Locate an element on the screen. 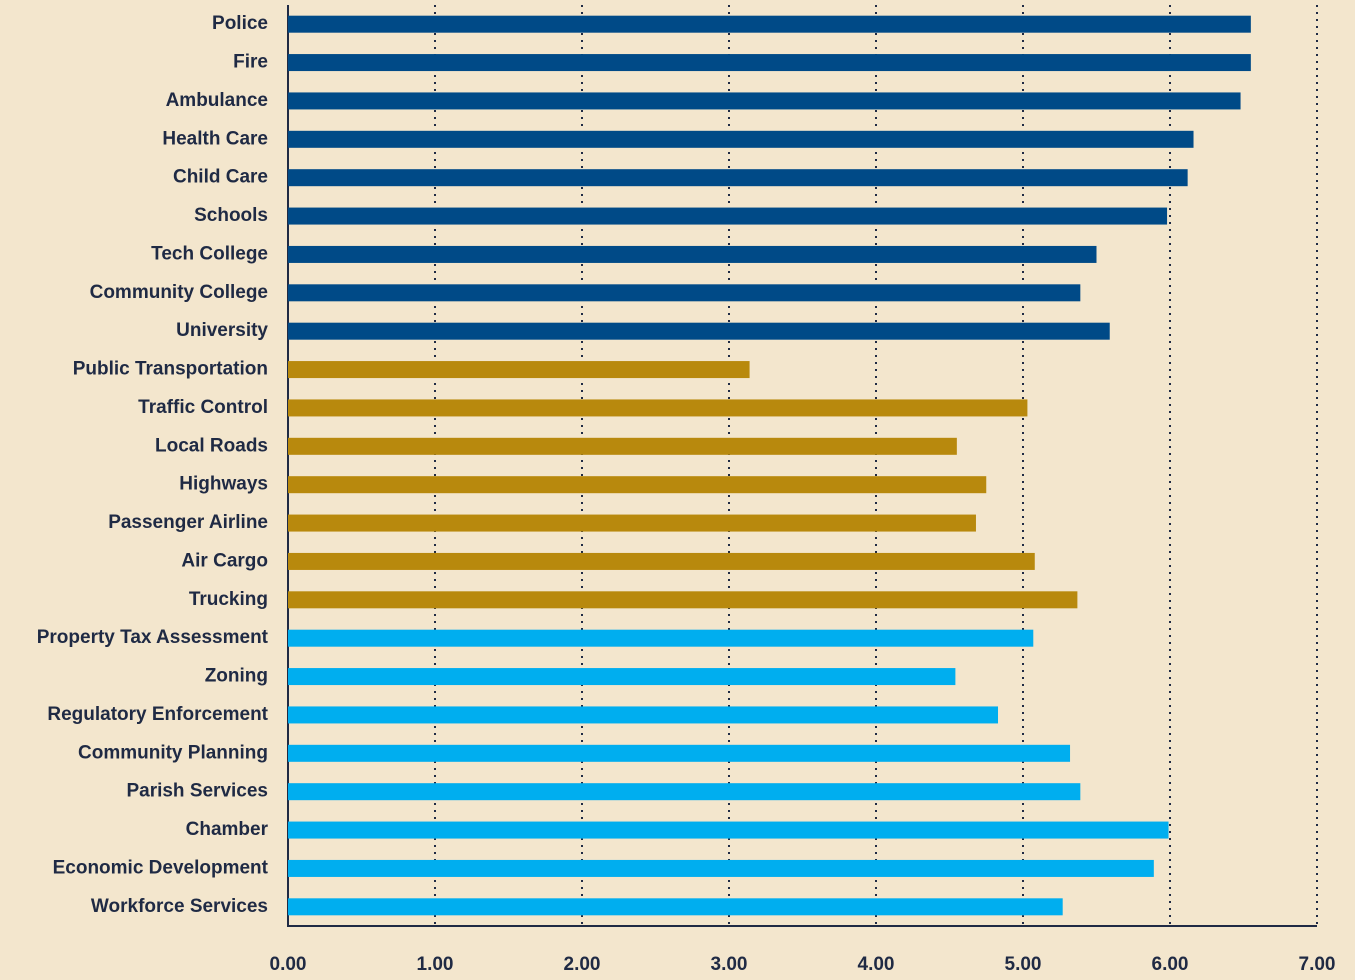  y-tick-label: Community Planning is located at coordinates (173, 752).